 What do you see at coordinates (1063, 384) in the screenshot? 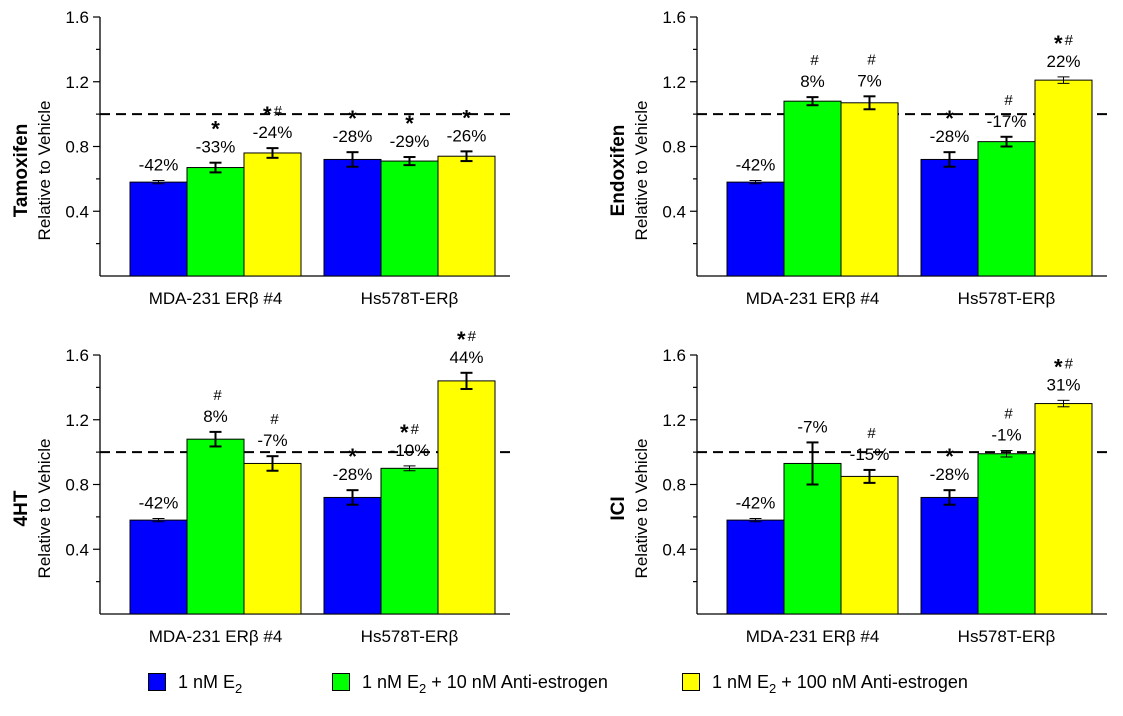
I see `data-label: 31%` at bounding box center [1063, 384].